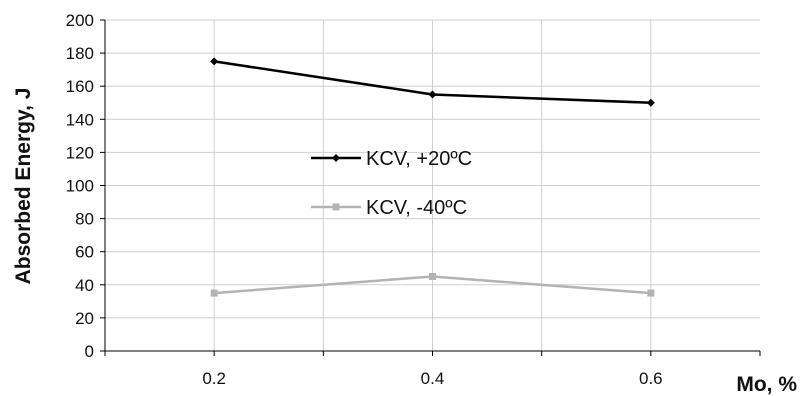 This screenshot has width=801, height=396. I want to click on y-tick-label: 120, so click(80, 152).